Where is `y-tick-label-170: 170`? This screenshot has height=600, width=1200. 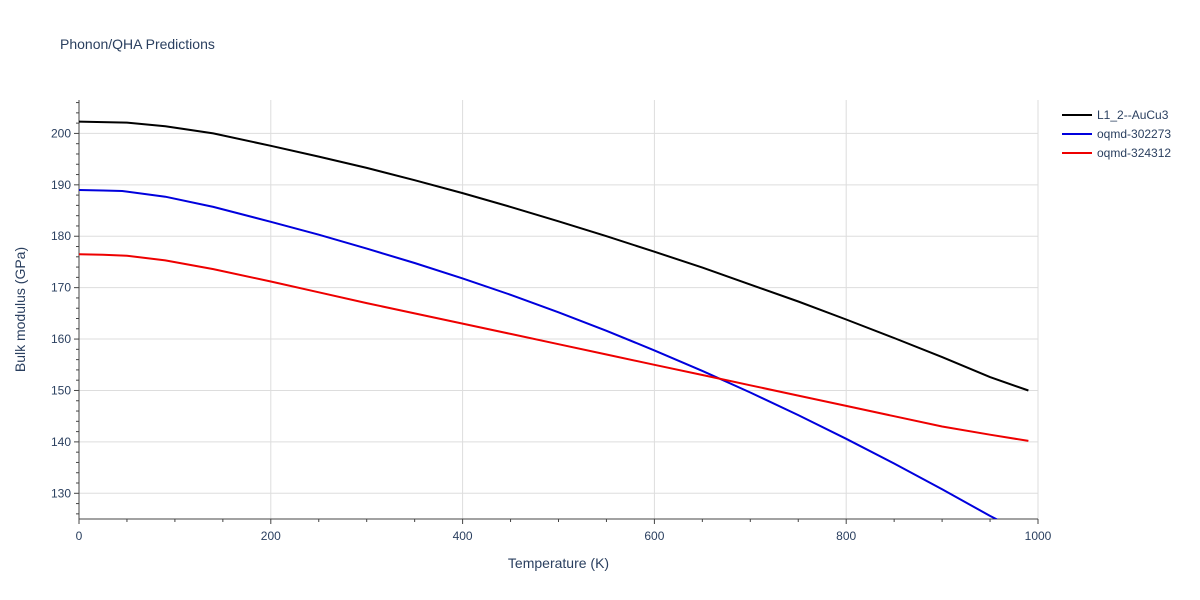
y-tick-label-170: 170 is located at coordinates (61, 288).